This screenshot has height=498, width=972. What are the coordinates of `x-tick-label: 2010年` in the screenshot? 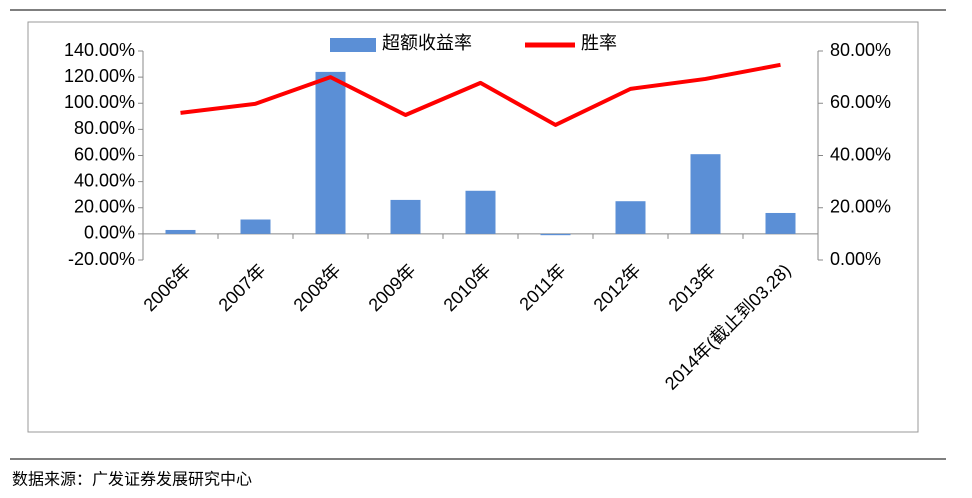 It's located at (466, 287).